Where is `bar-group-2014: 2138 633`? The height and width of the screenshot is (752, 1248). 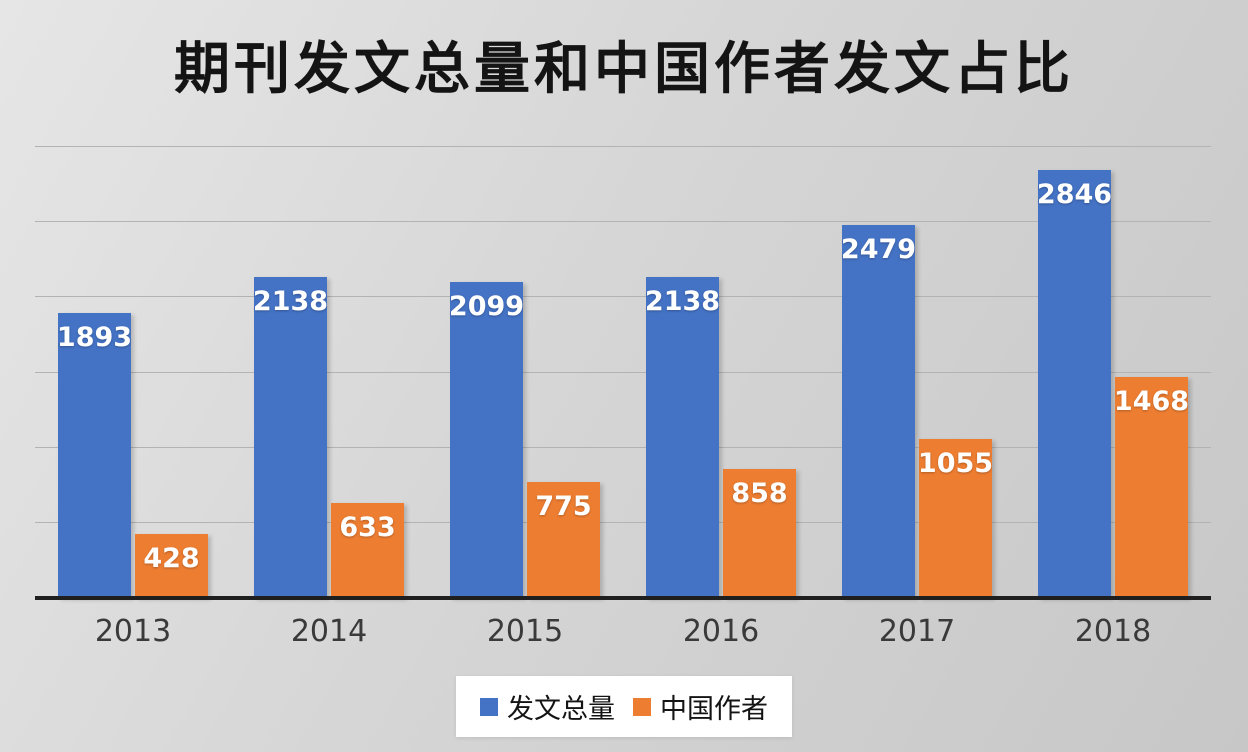
bar-group-2014: 2138 633 is located at coordinates (329, 372).